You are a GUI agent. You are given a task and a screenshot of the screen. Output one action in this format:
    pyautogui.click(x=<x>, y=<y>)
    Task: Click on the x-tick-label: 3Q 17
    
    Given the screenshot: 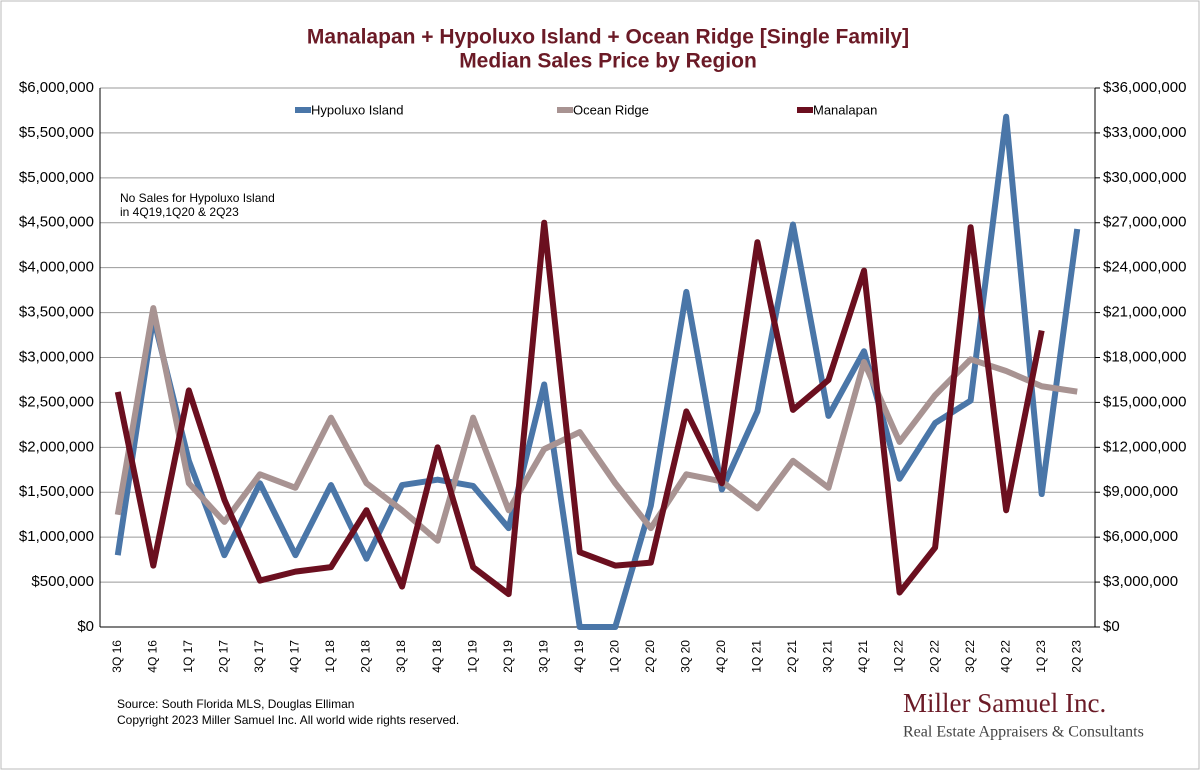 What is the action you would take?
    pyautogui.click(x=259, y=656)
    